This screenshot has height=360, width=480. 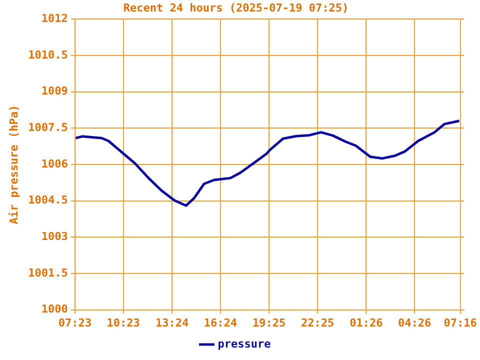 What do you see at coordinates (75, 323) in the screenshot?
I see `x-tick-label: 07:23` at bounding box center [75, 323].